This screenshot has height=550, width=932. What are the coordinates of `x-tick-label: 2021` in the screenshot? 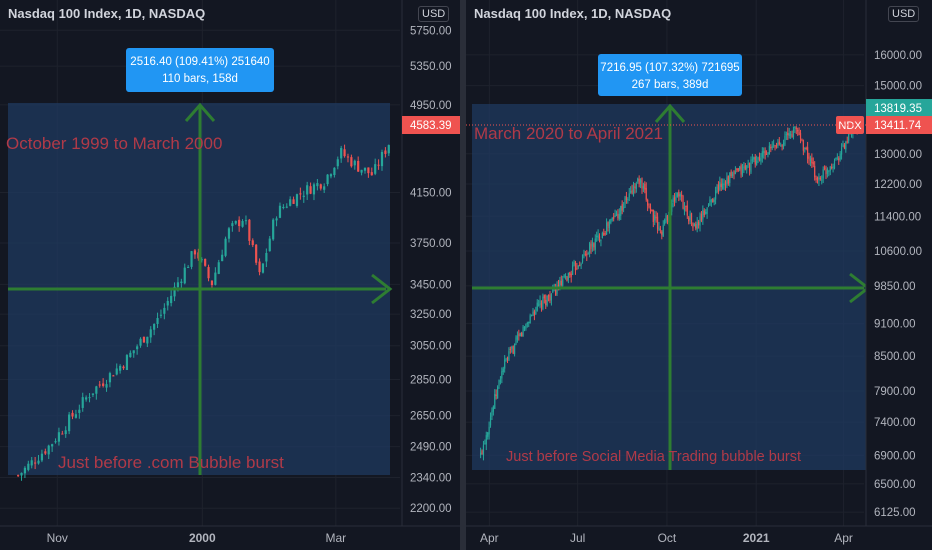 It's located at (756, 538).